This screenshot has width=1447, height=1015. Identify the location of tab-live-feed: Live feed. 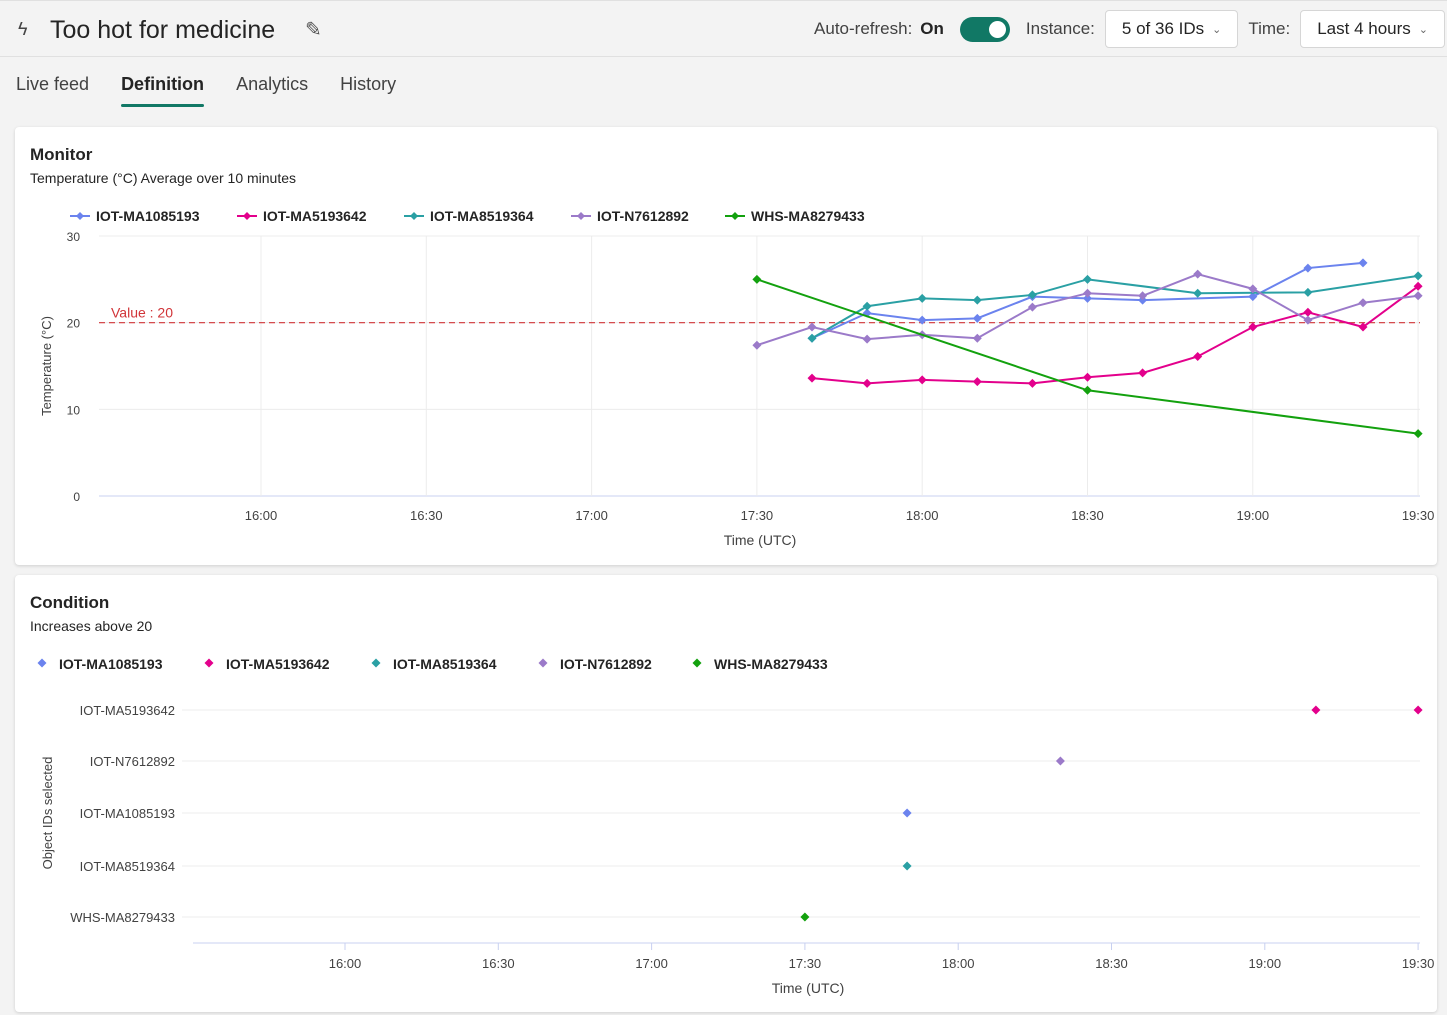
(53, 84).